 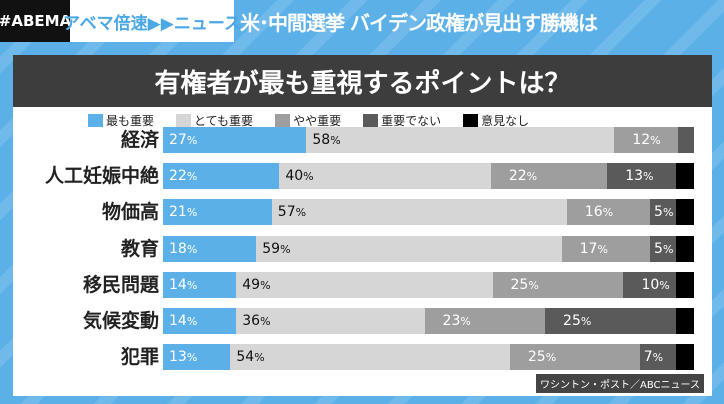 What do you see at coordinates (362, 81) in the screenshot?
I see `chart-title: 有権者が最も重視するポイントは？` at bounding box center [362, 81].